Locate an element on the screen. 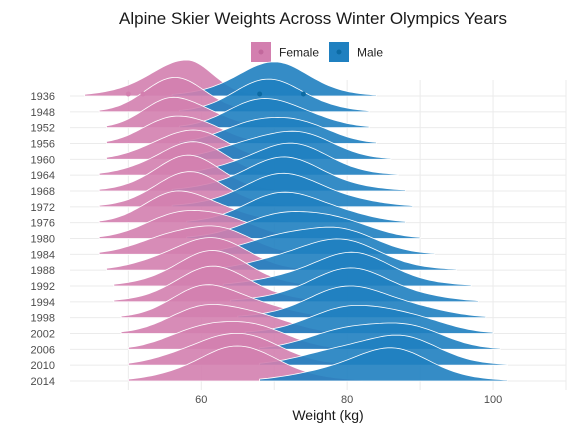 The image size is (576, 432). legend-label: Female is located at coordinates (299, 53).